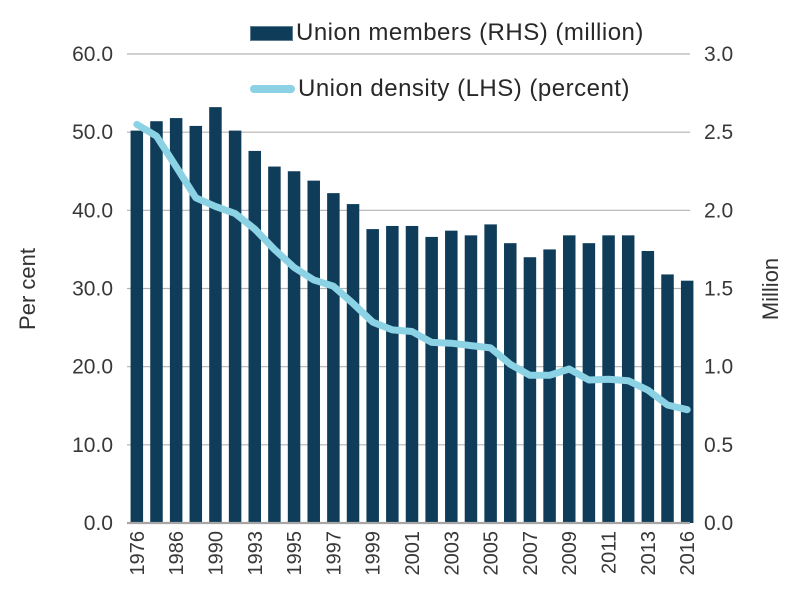 Image resolution: width=800 pixels, height=607 pixels. I want to click on right-axis-tick: 1.0, so click(718, 367).